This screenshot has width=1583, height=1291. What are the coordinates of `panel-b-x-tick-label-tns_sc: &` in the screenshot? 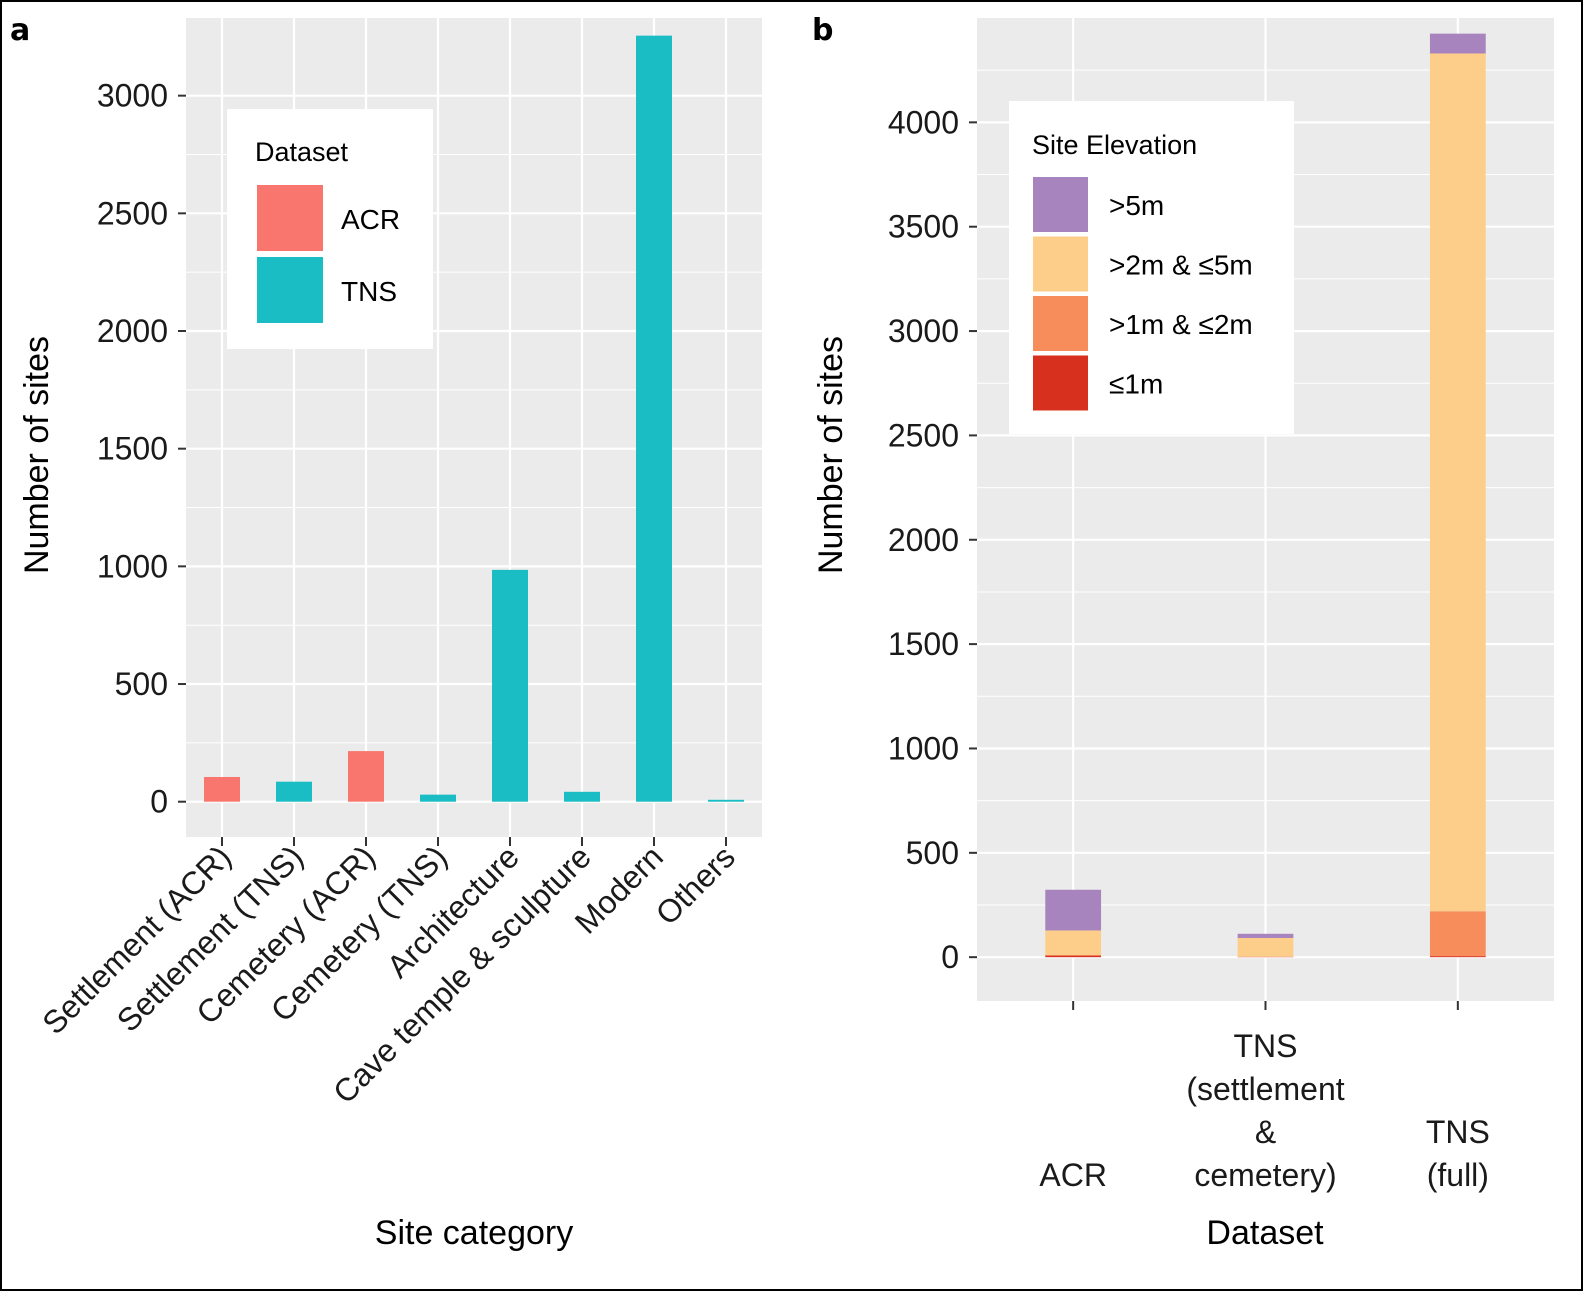 It's located at (1265, 1132).